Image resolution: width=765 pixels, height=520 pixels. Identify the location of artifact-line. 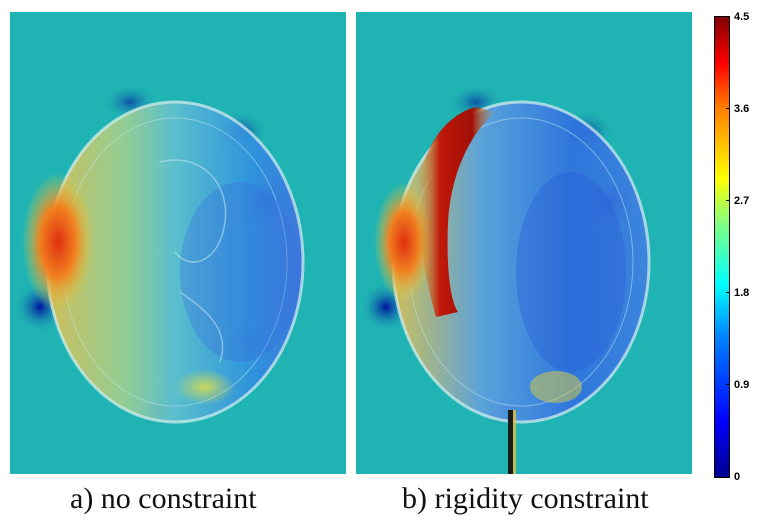
(510, 442).